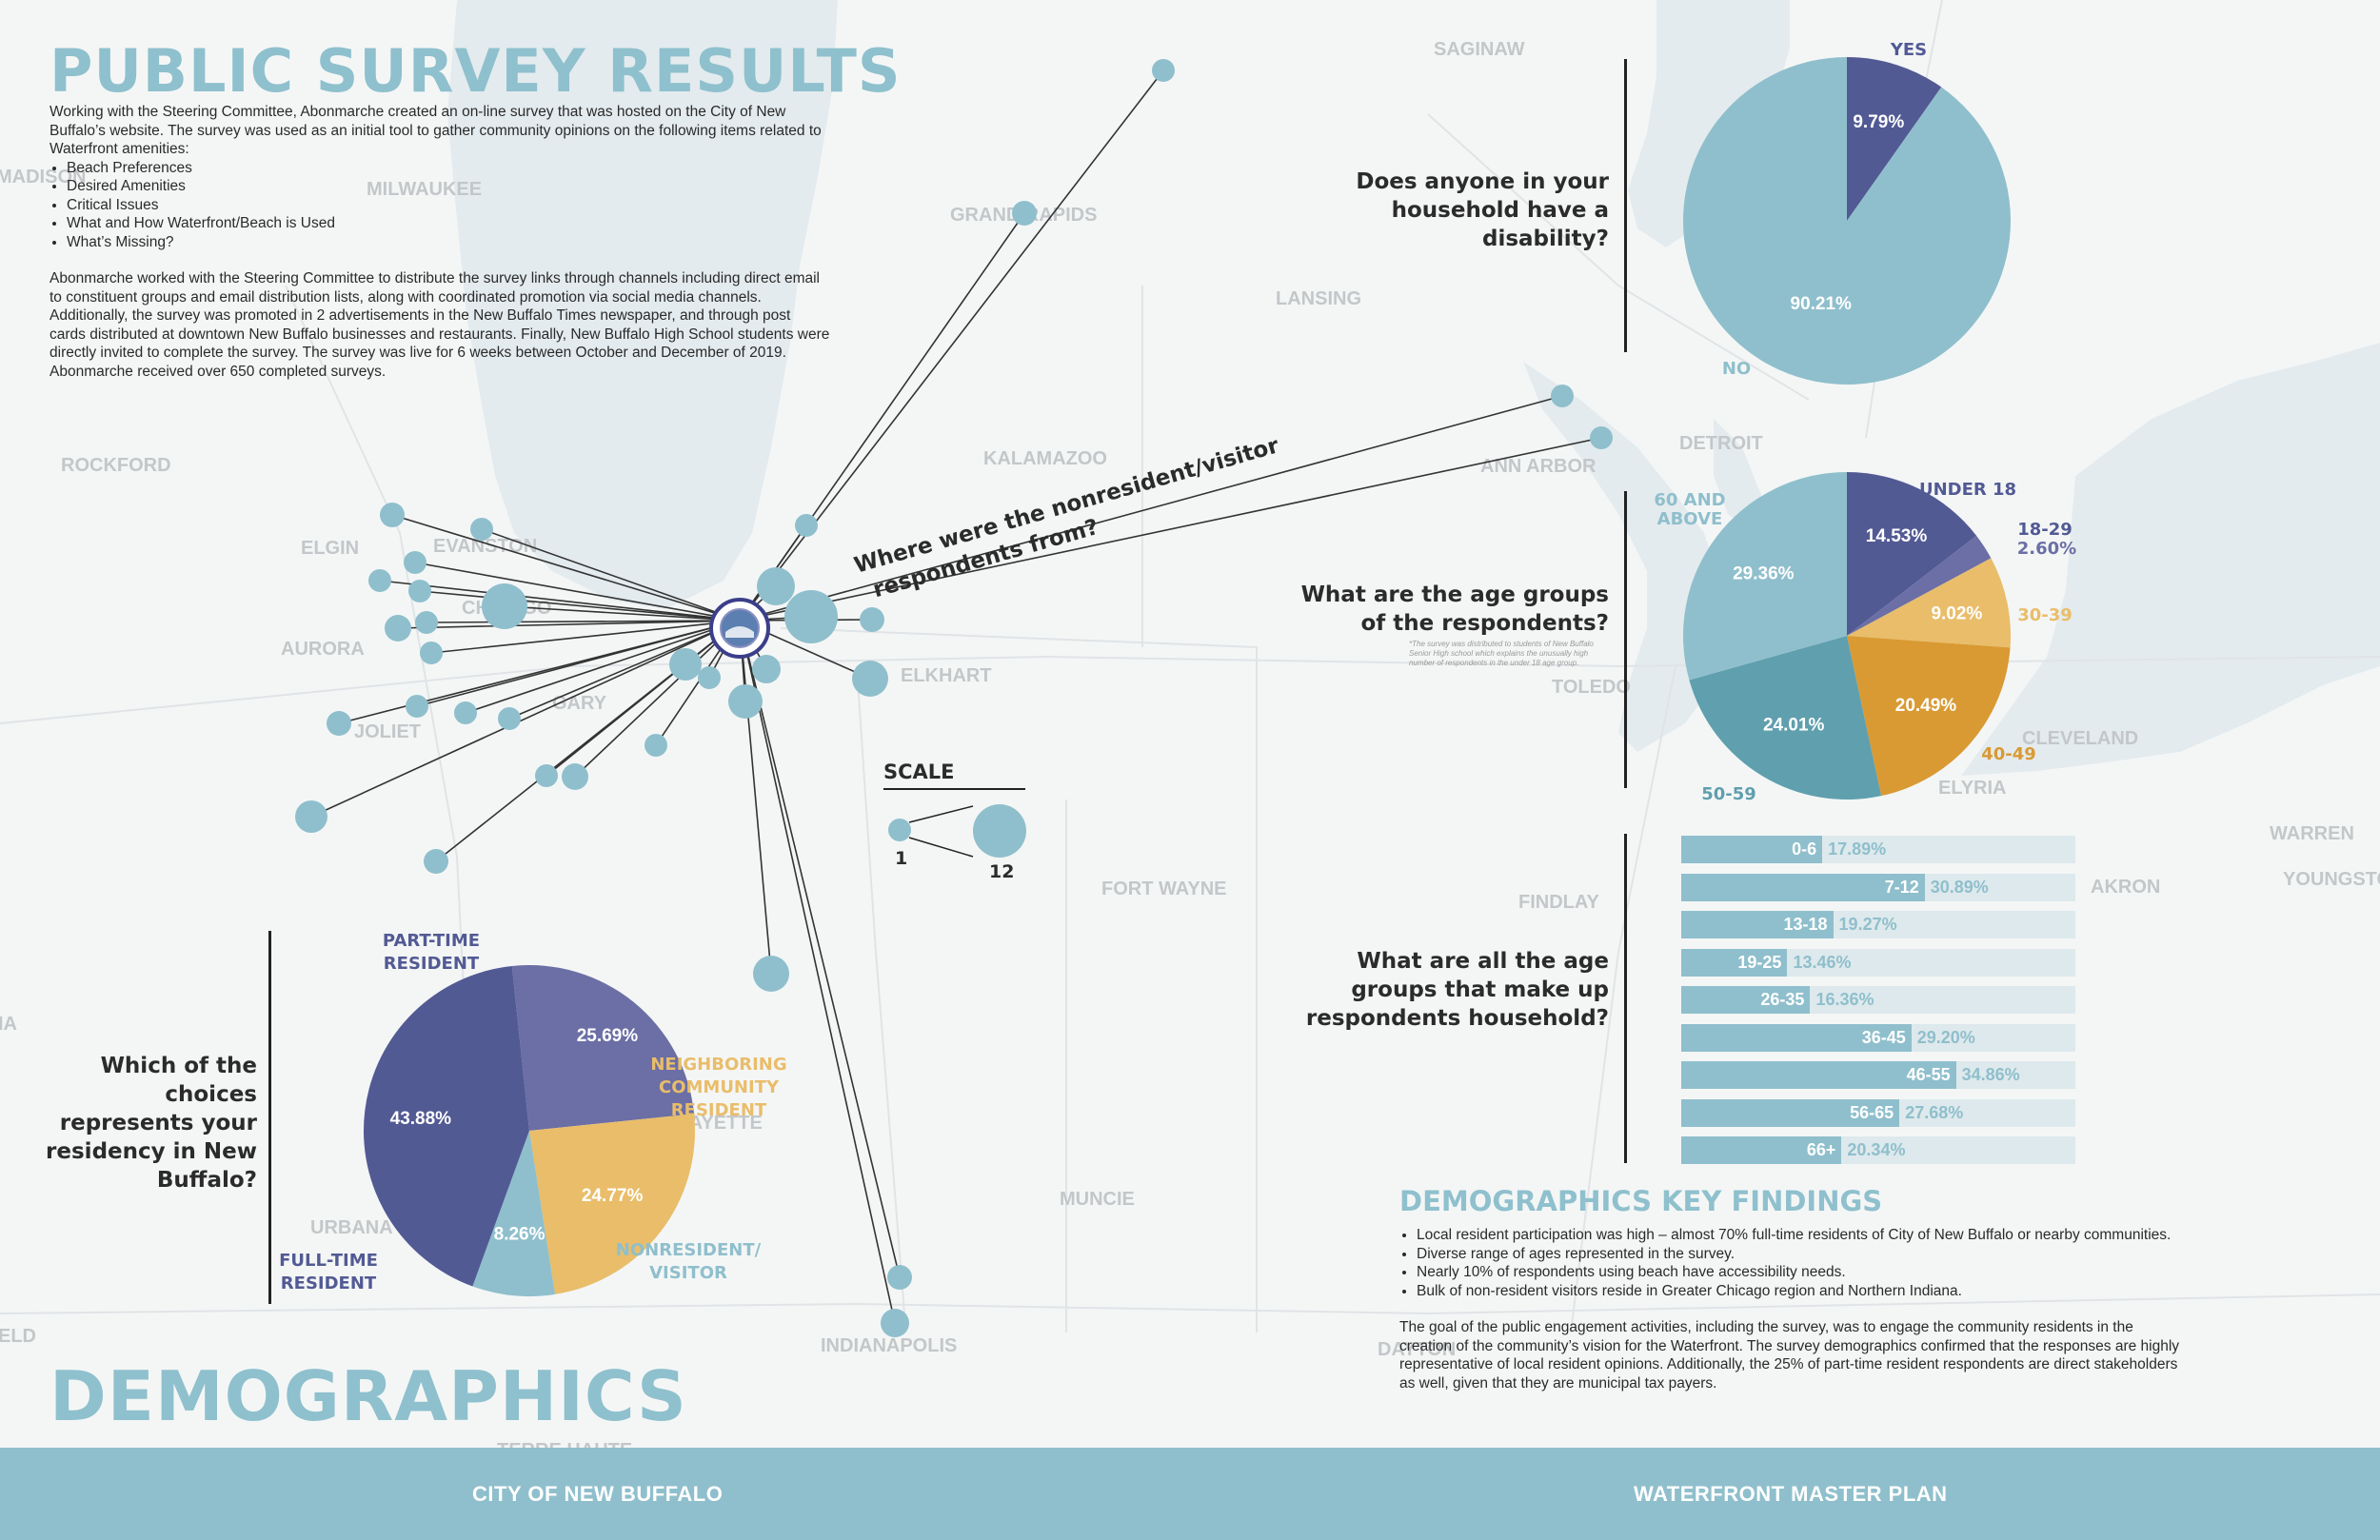  Describe the element at coordinates (1967, 490) in the screenshot. I see `legend-under-18: UNDER 18` at that location.